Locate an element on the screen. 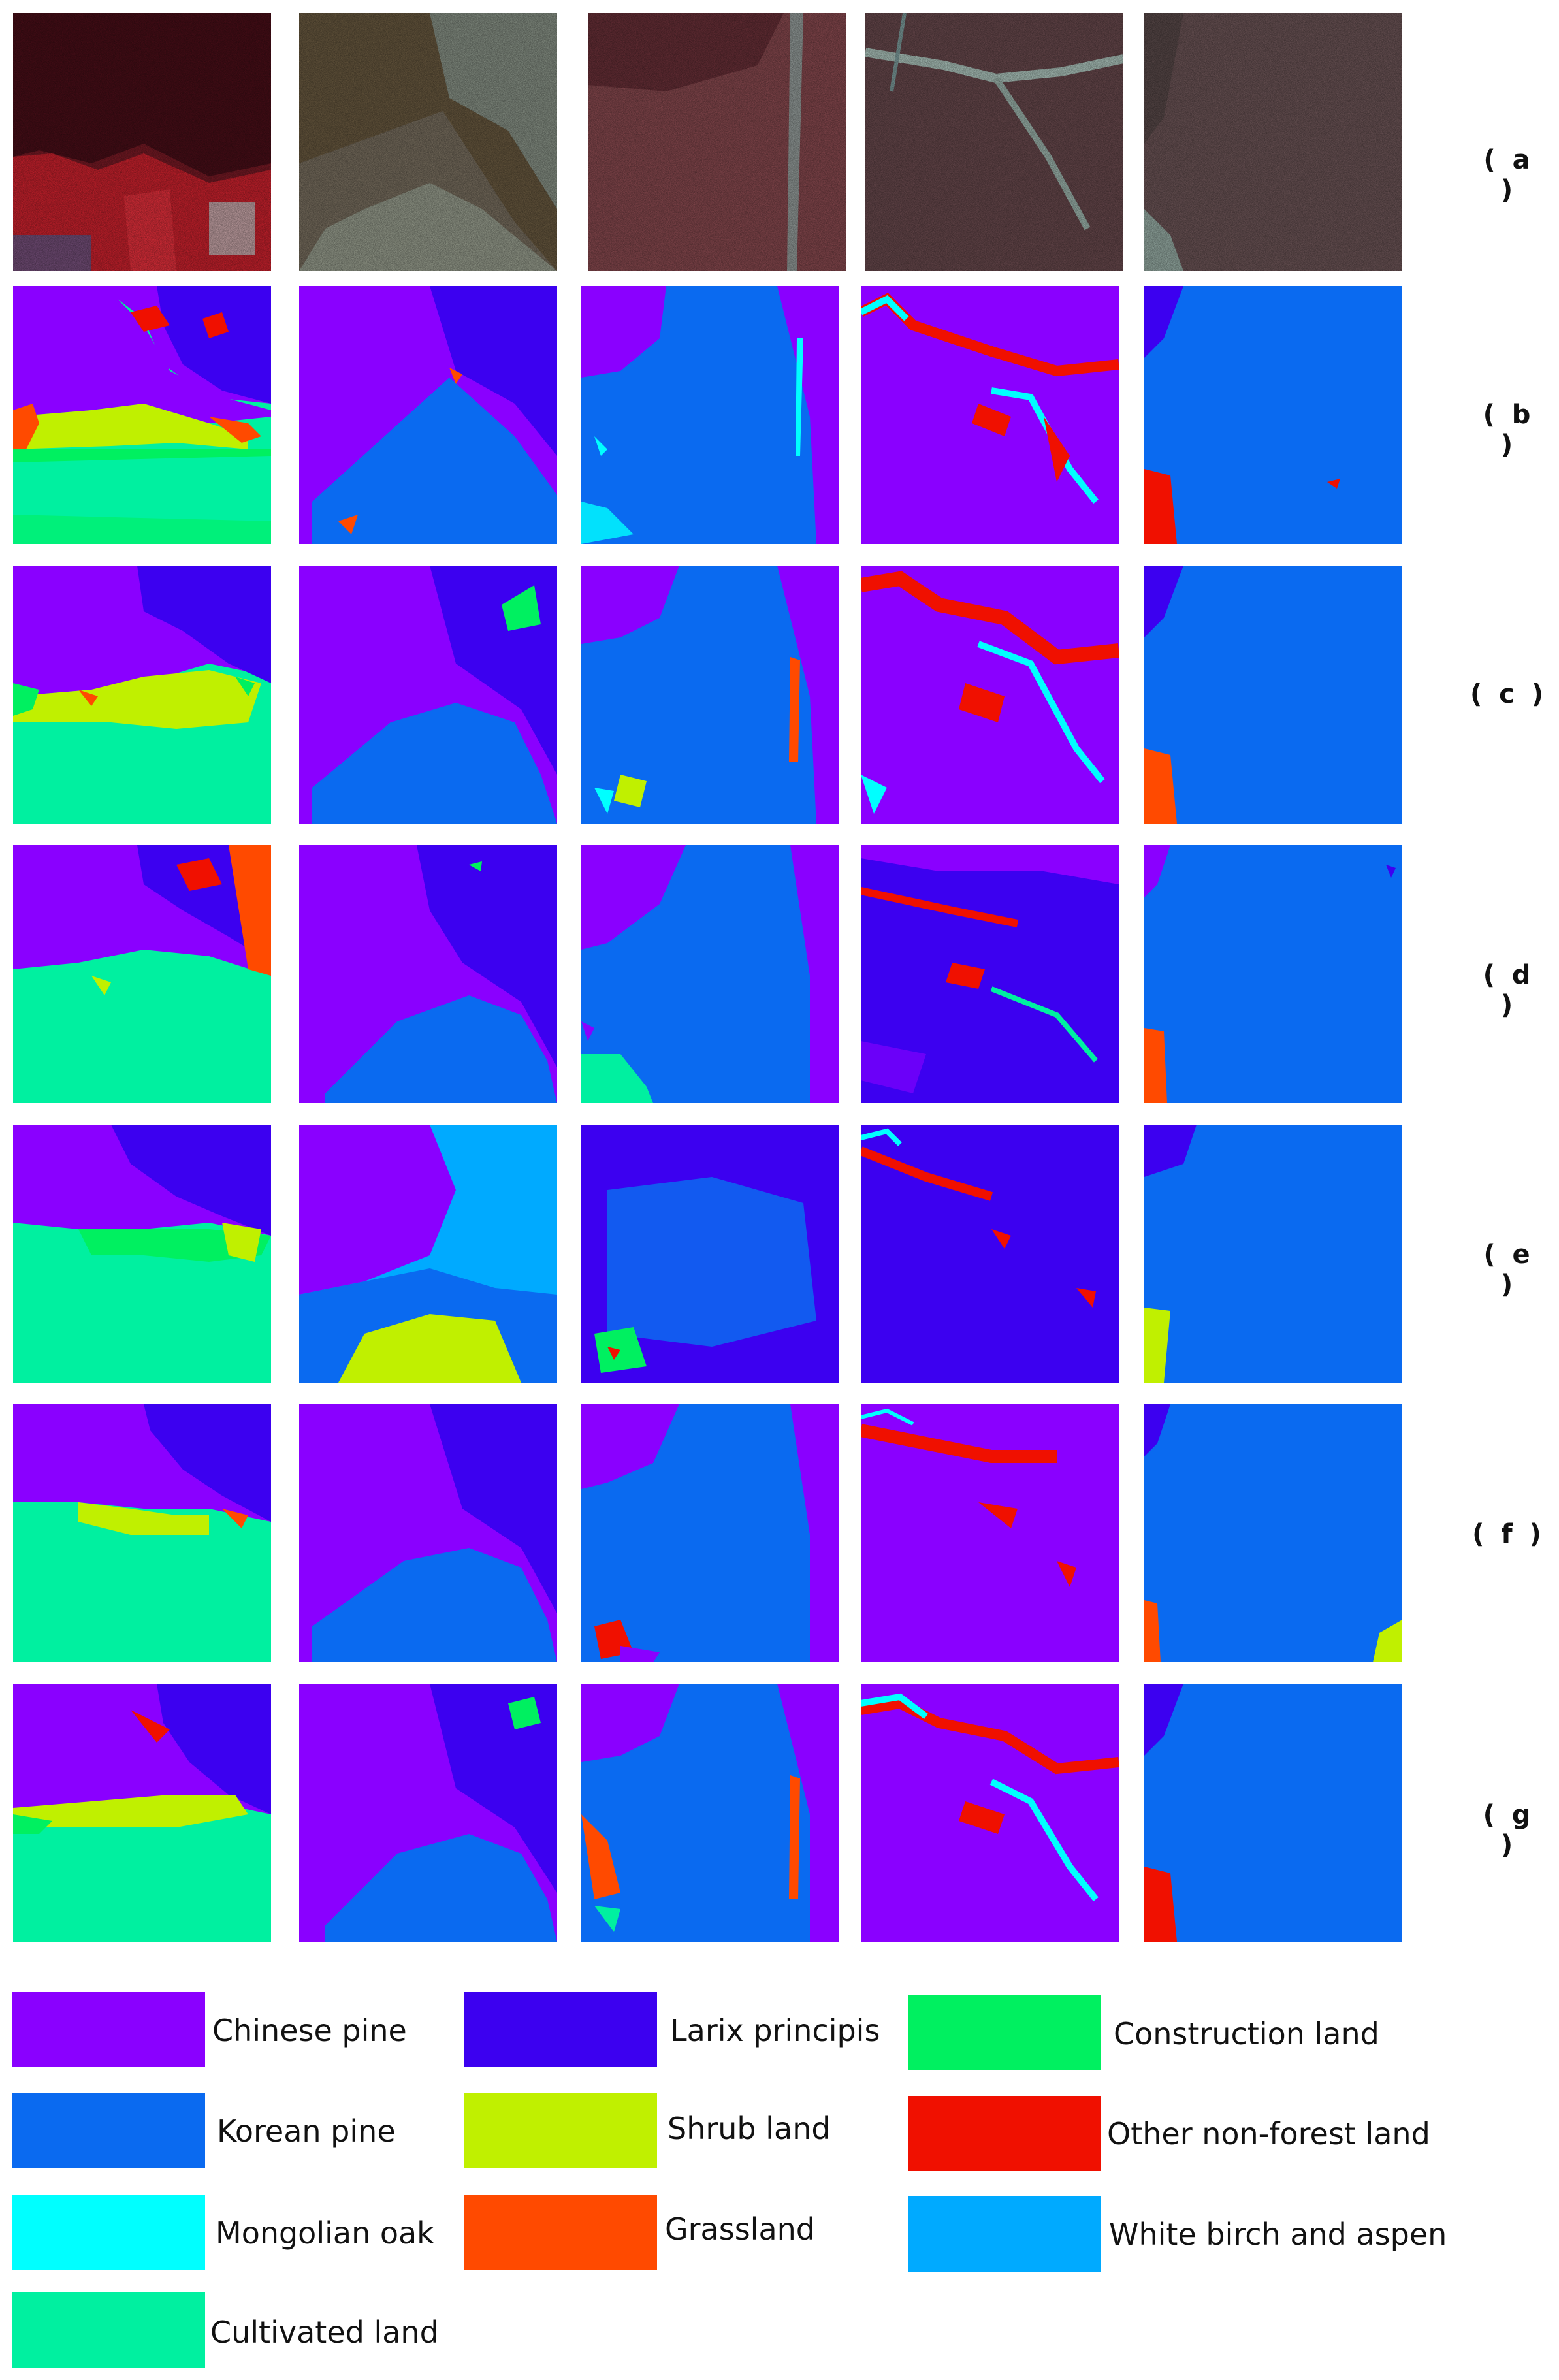 This screenshot has width=1559, height=2380. legend-label-other-non-forest-land: Other non-forest land is located at coordinates (1268, 2133).